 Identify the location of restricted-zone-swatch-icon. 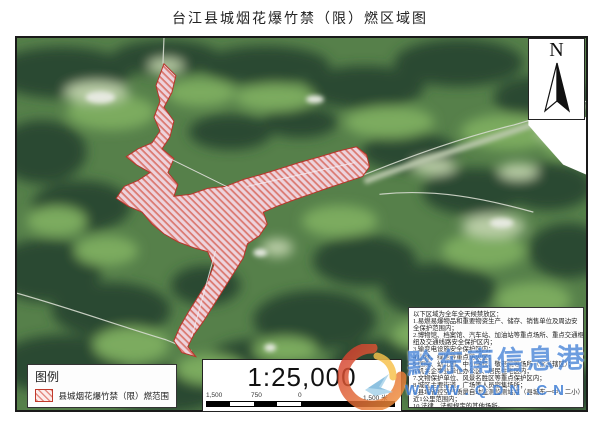
(44, 395).